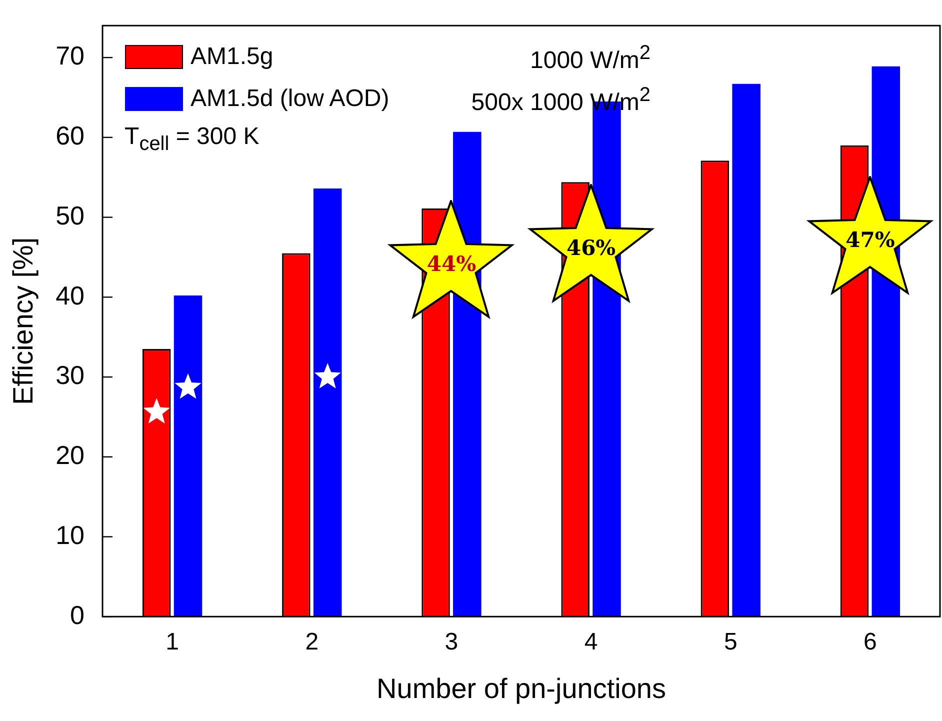  I want to click on y-tick-label: 40, so click(70, 295).